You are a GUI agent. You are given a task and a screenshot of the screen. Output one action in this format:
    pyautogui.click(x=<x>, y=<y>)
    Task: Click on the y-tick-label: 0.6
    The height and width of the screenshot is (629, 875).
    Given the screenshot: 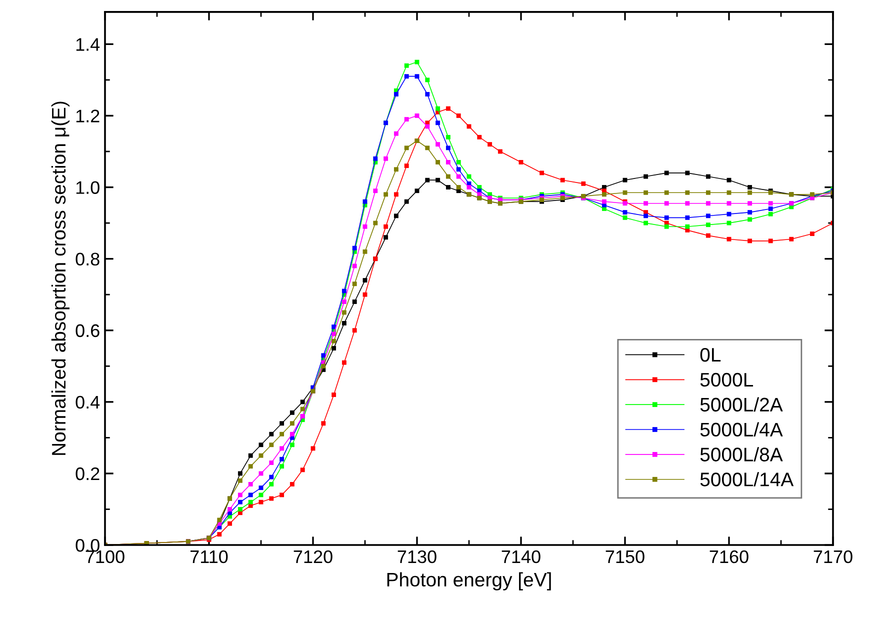 What is the action you would take?
    pyautogui.click(x=88, y=331)
    